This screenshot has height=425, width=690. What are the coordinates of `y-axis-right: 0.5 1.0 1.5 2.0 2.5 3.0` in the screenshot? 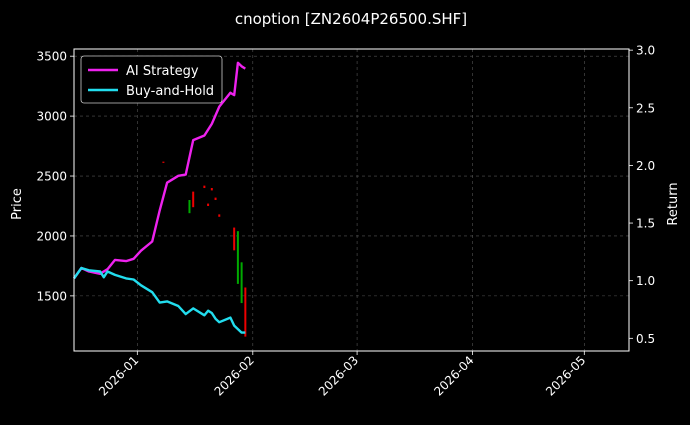 It's located at (642, 195).